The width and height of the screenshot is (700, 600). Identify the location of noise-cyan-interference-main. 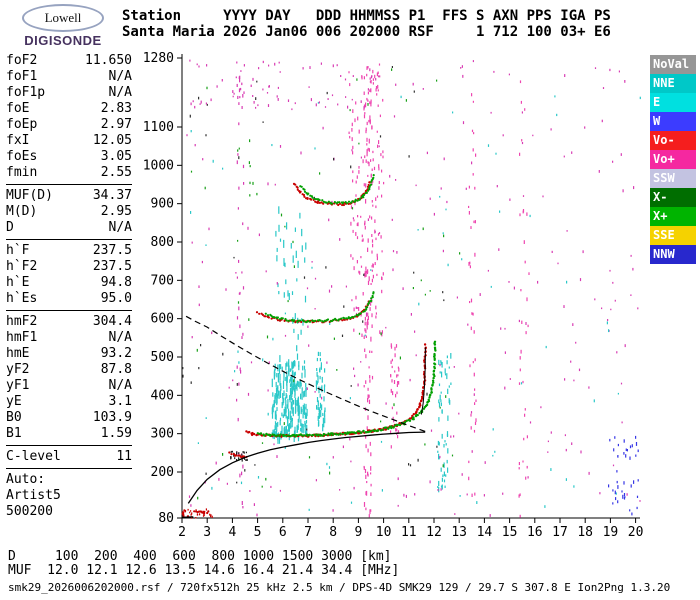
(289, 401).